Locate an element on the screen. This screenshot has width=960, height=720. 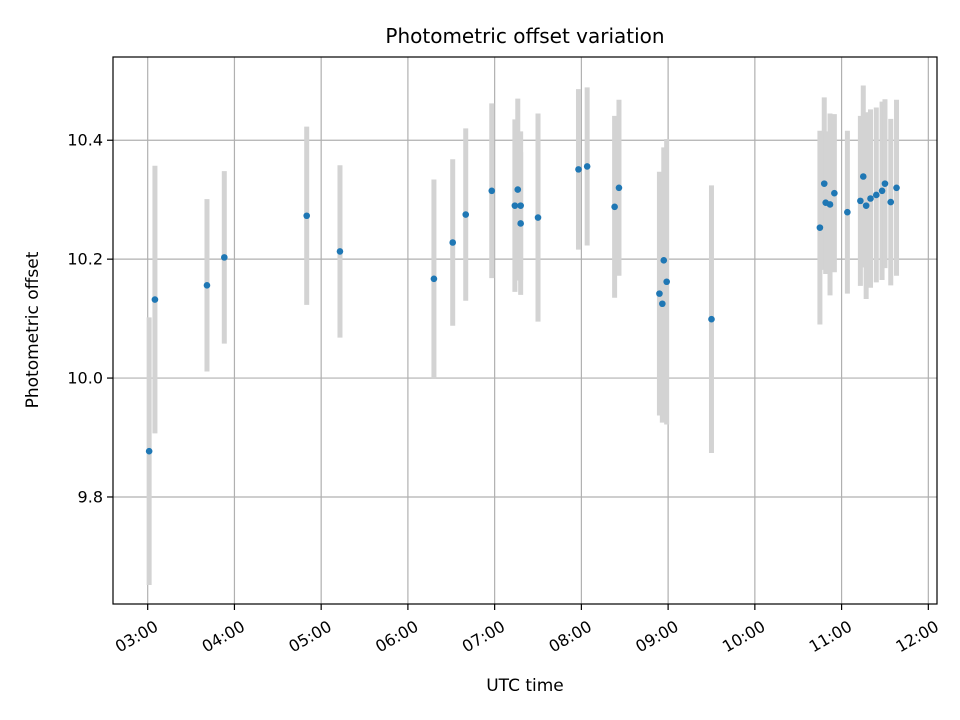
chart-title: Photometric offset variation is located at coordinates (524, 36).